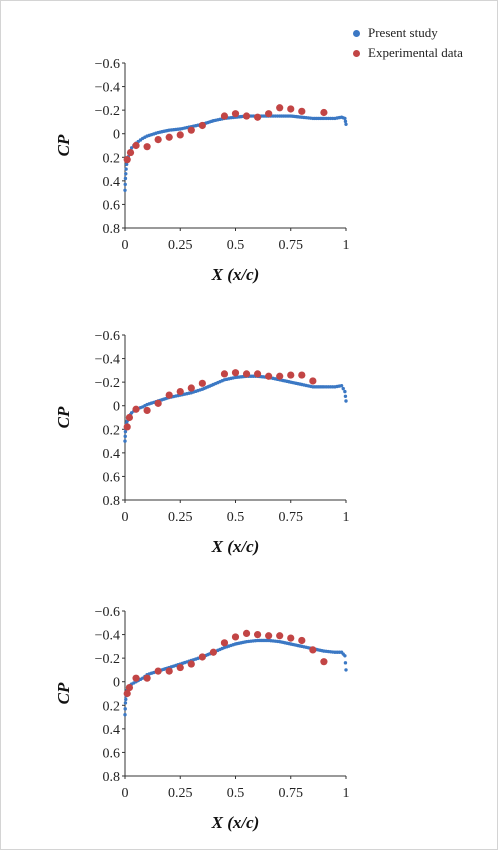 The image size is (498, 850). I want to click on legend-label-present-study: Present study, so click(403, 32).